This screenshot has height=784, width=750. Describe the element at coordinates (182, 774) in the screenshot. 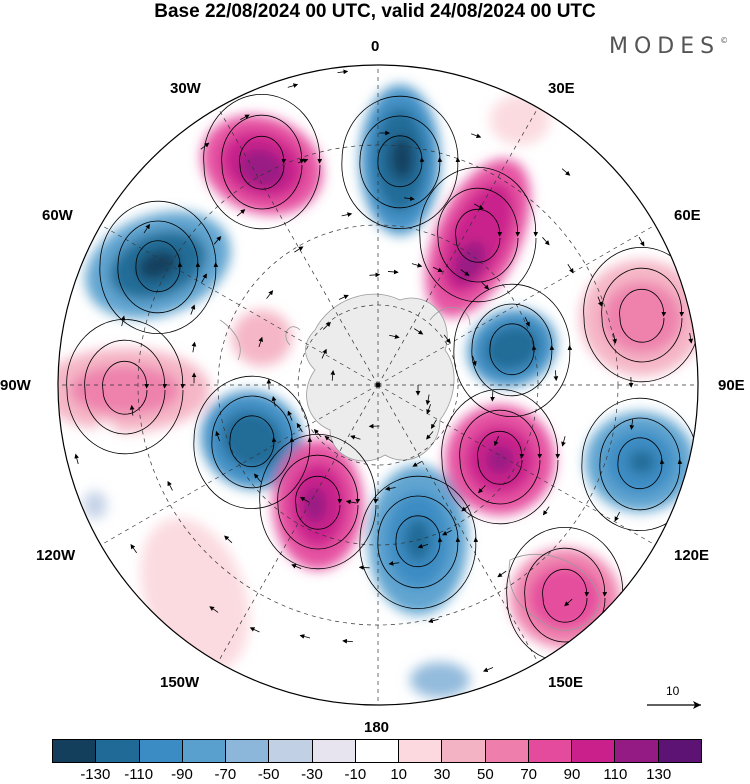

I see `colorbar-tick-label: -90` at that location.